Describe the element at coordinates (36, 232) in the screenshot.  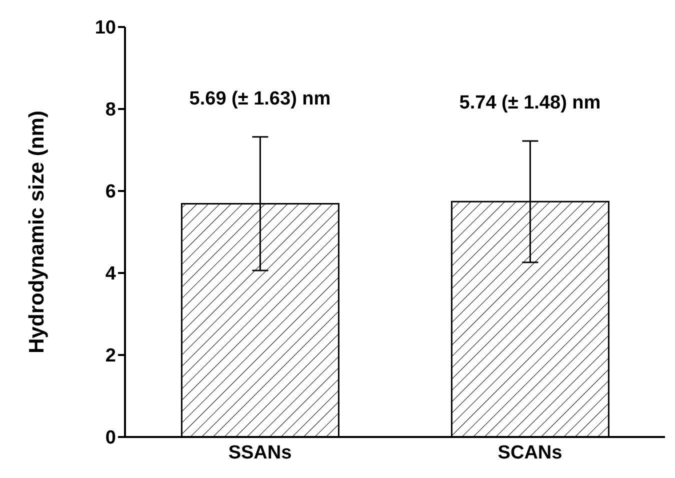
I see `y-axis-title: Hydrodynamic size (nm)` at that location.